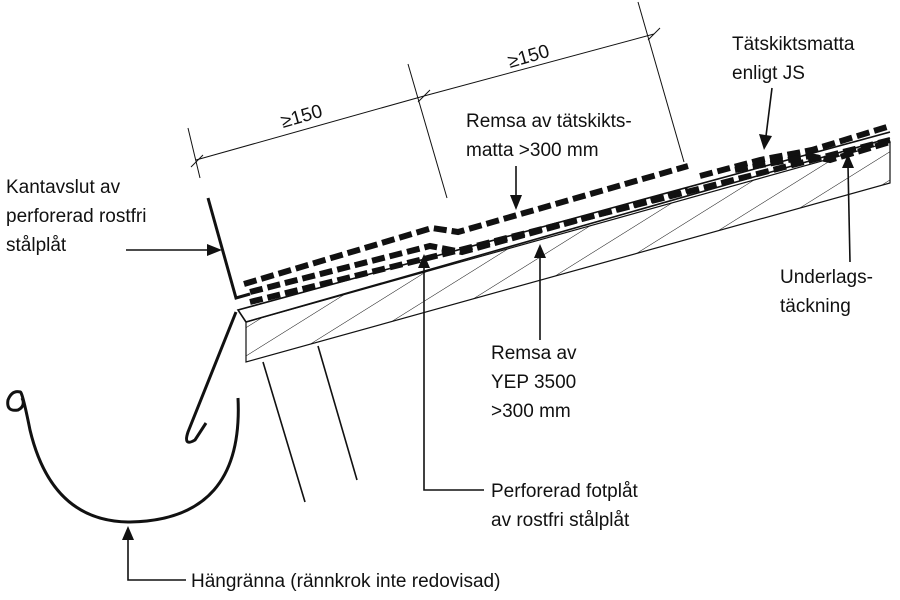 This screenshot has height=600, width=900. I want to click on label-remsa-tatskikt: Remsa av tätskikts- matta >300 mm, so click(551, 136).